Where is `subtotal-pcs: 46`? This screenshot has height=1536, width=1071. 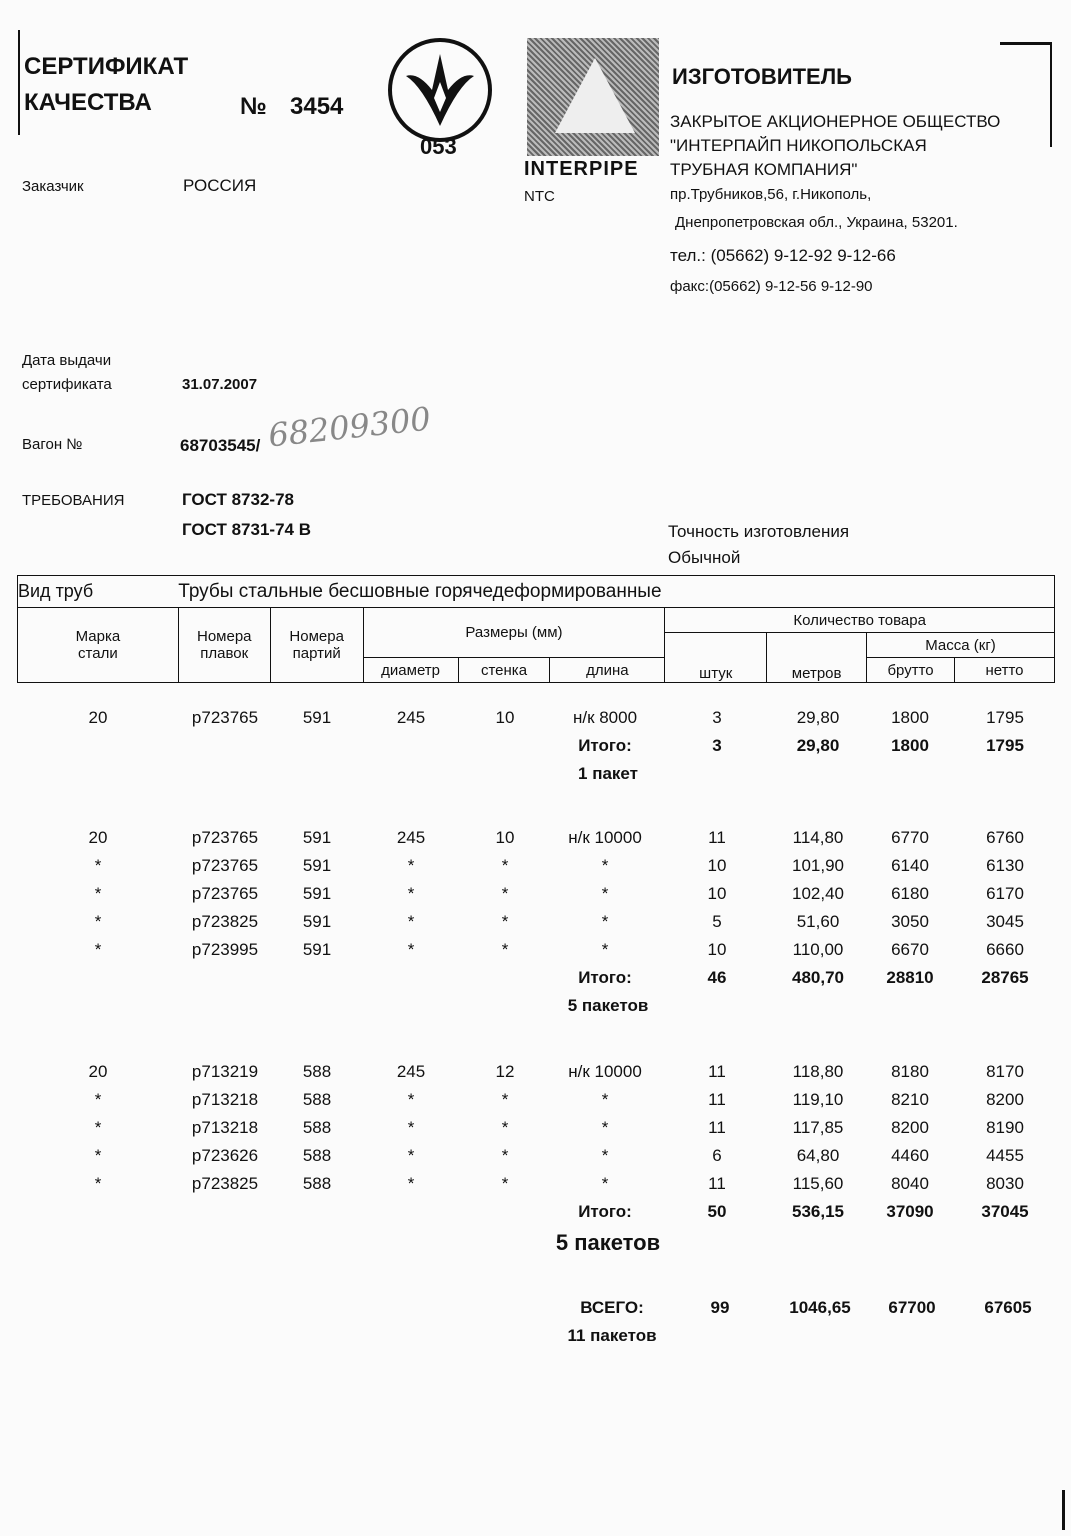 subtotal-pcs: 46 is located at coordinates (717, 977).